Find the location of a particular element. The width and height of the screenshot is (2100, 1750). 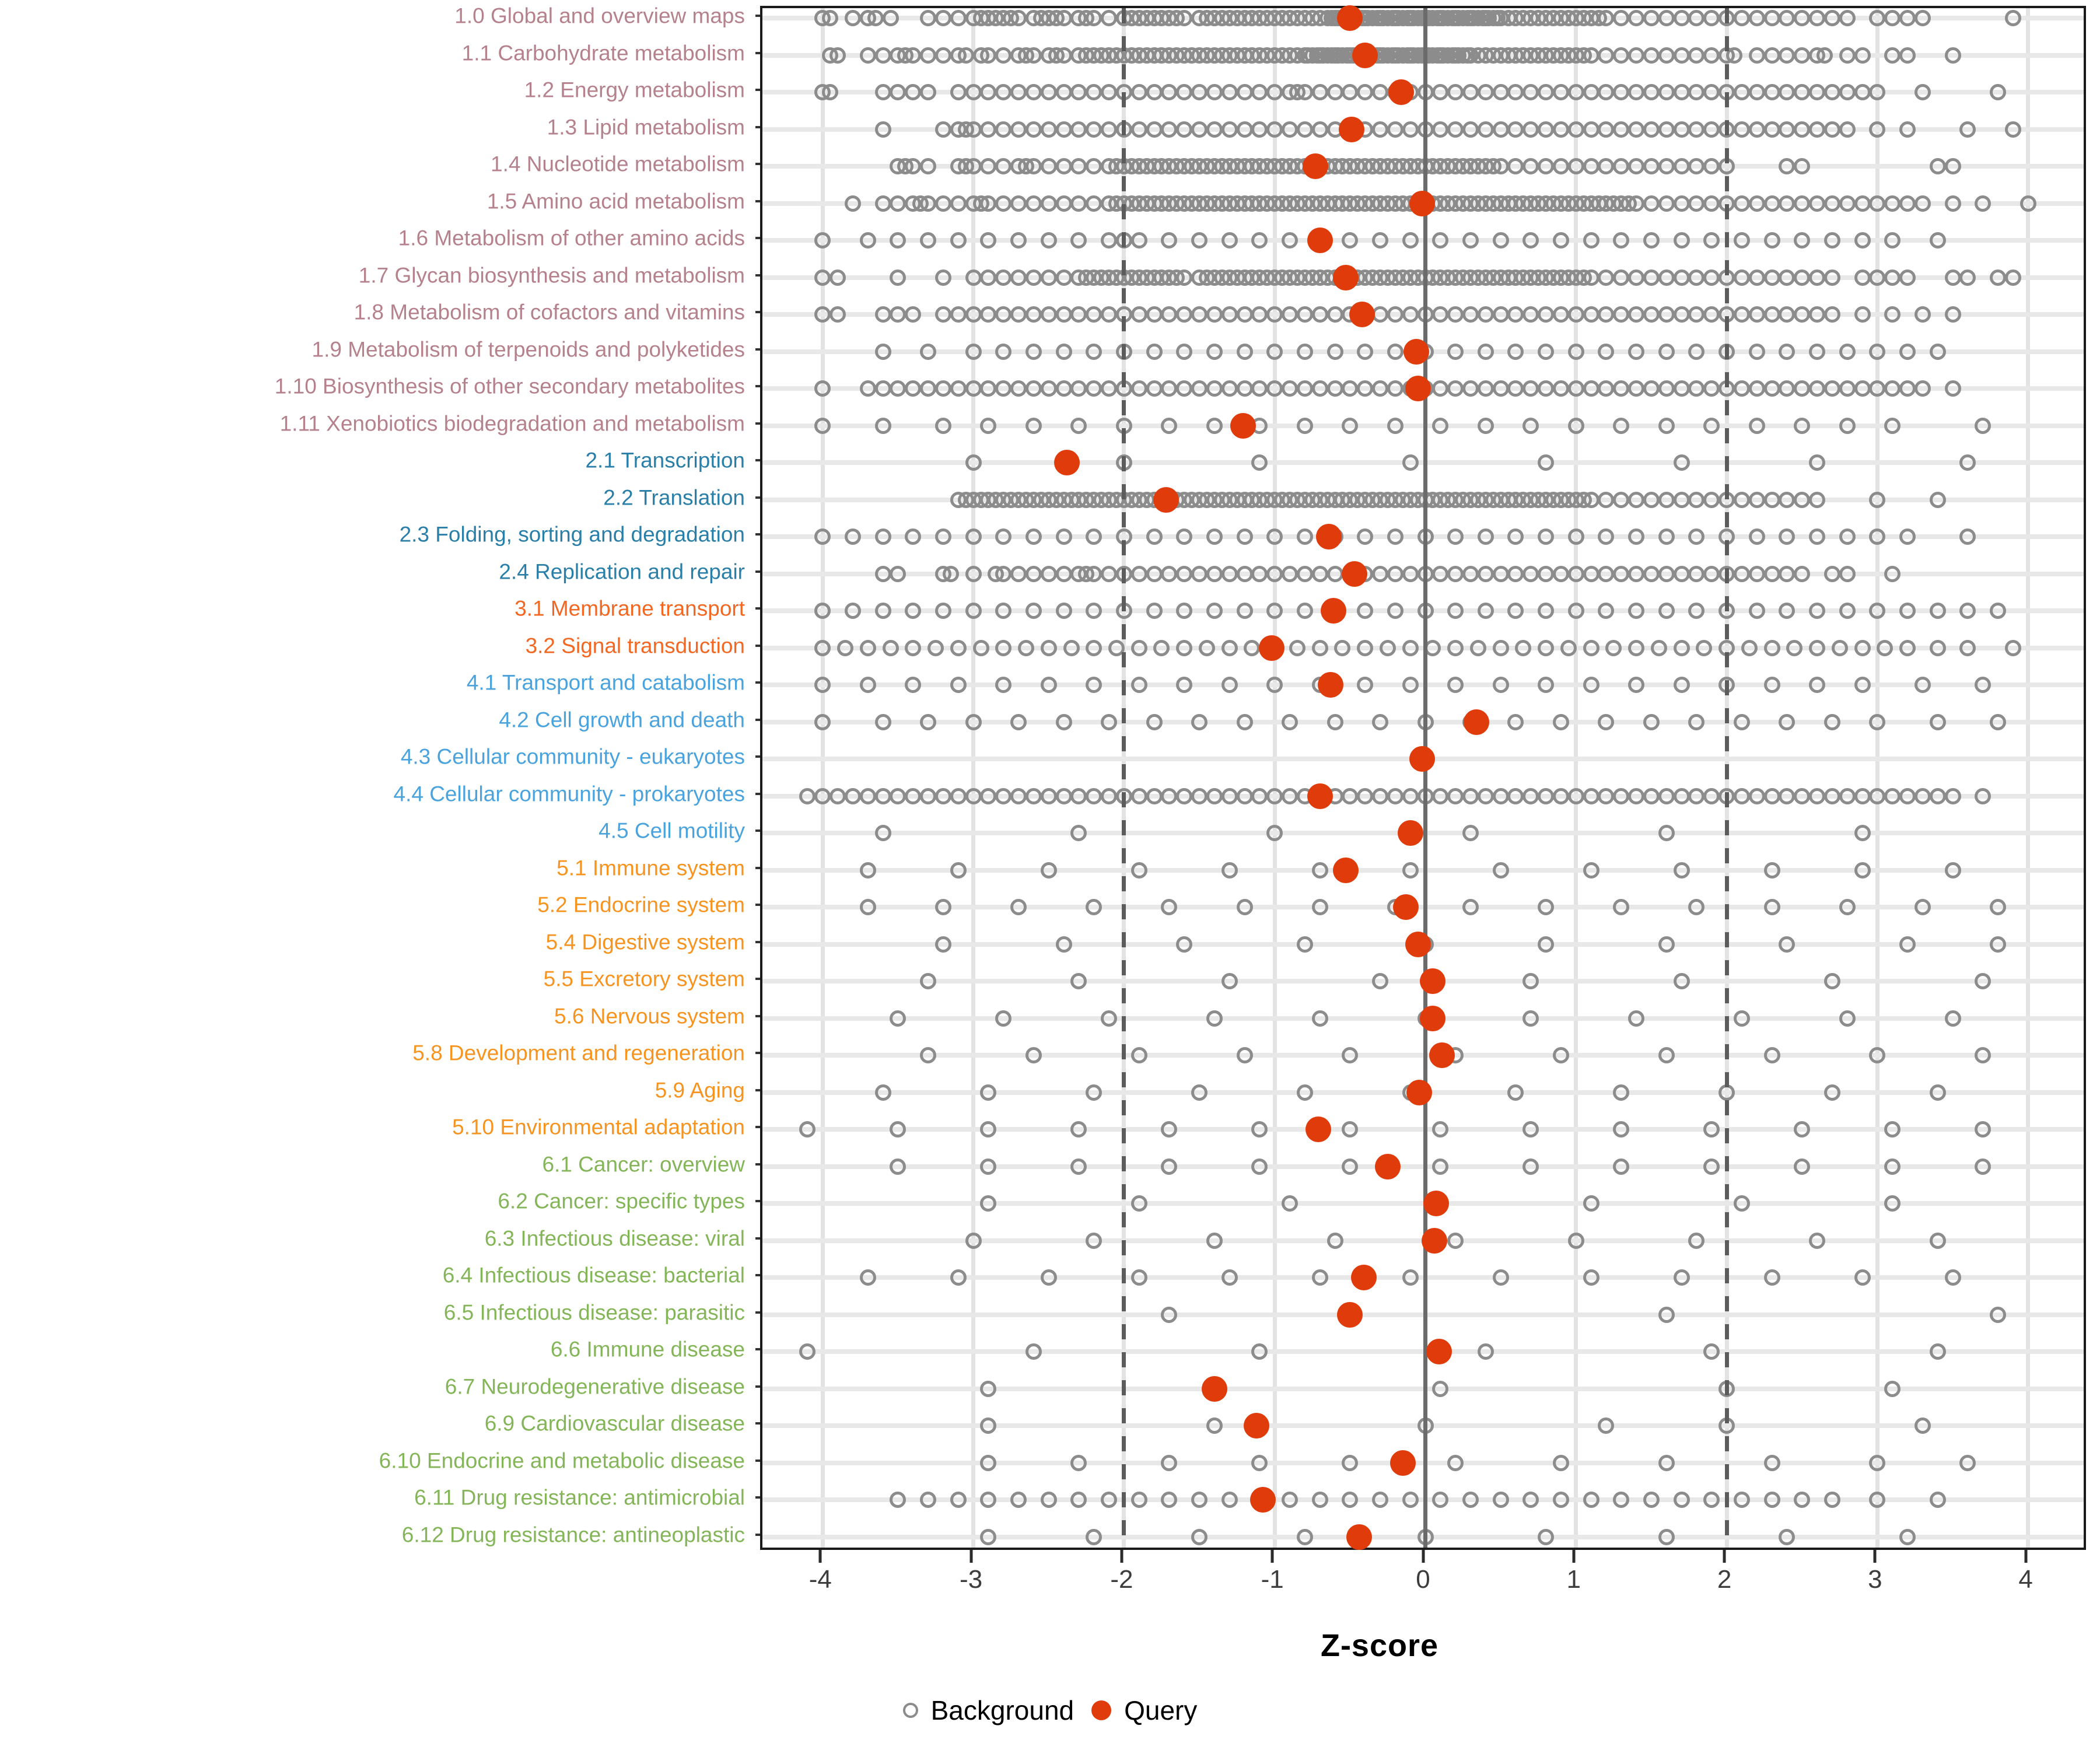

x-axis-tick is located at coordinates (2026, 1556).